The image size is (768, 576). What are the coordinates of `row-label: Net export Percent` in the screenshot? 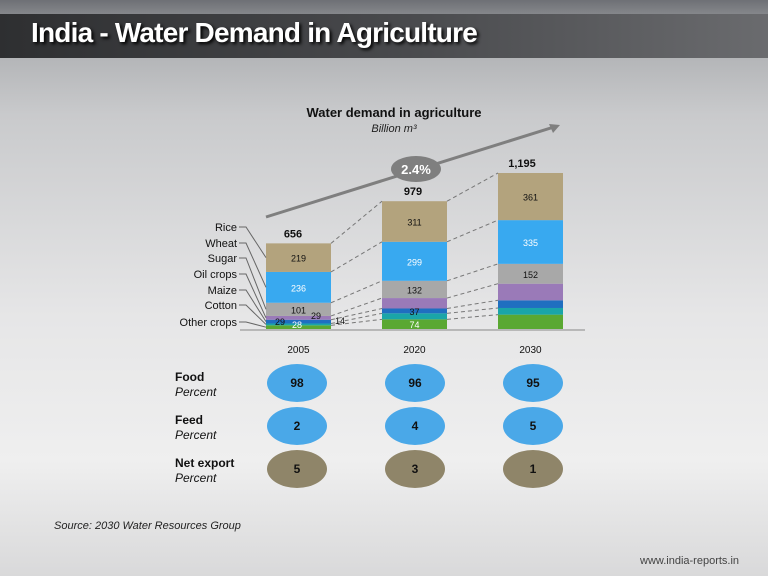 It's located at (204, 471).